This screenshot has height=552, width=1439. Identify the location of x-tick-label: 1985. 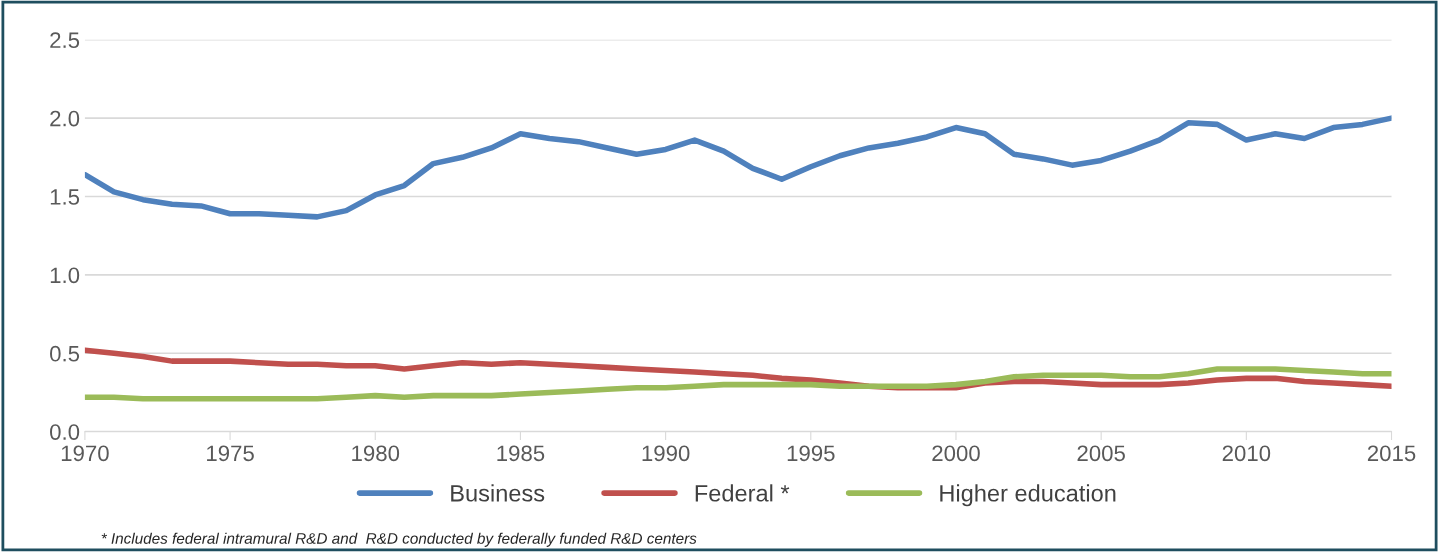
(521, 453).